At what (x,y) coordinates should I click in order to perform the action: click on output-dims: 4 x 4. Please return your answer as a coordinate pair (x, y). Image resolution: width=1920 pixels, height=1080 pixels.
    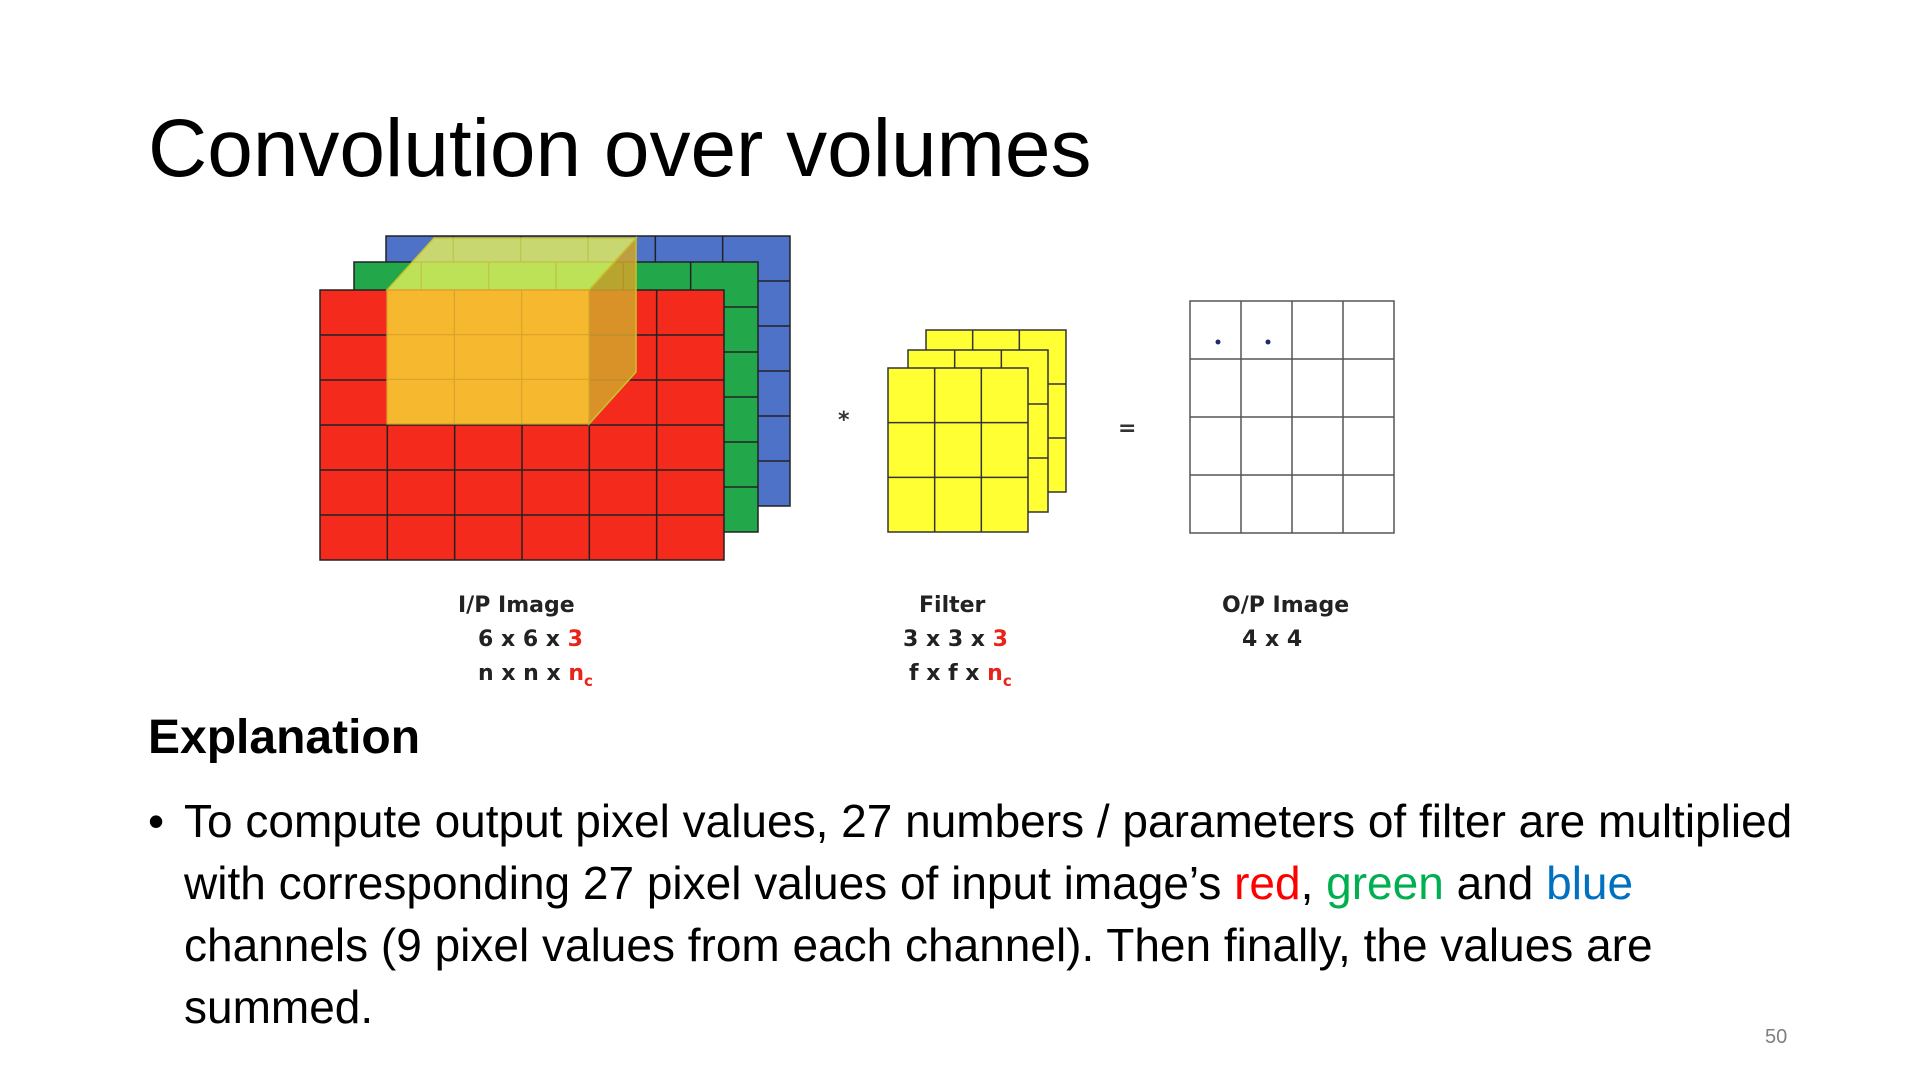
    Looking at the image, I should click on (1272, 639).